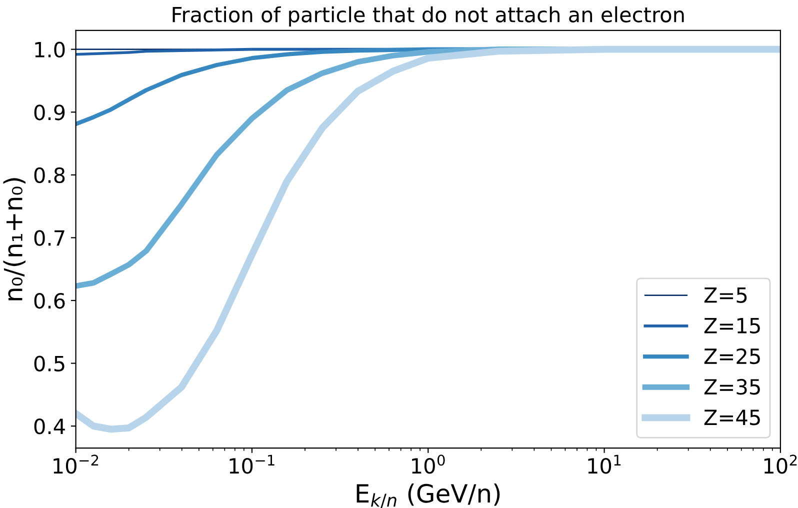 The height and width of the screenshot is (508, 798). I want to click on y-tick-label: 0.5, so click(49, 364).